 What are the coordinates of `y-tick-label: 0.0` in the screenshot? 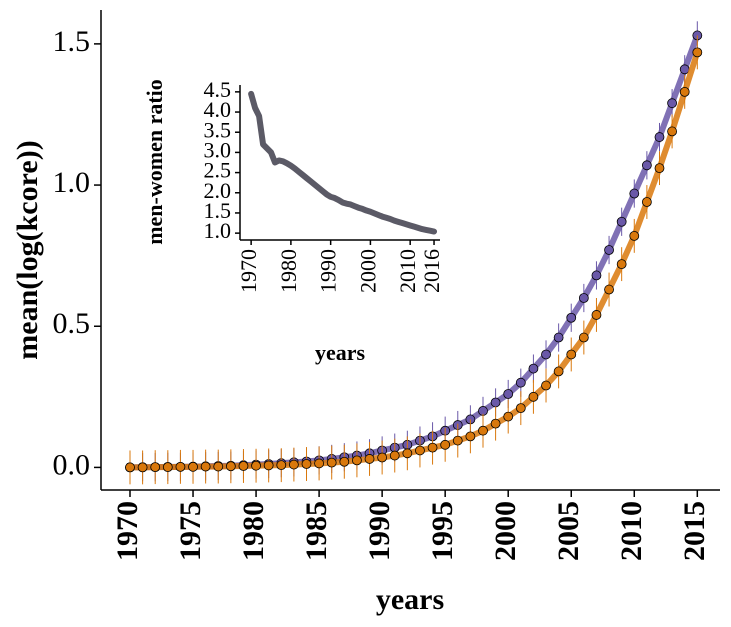 It's located at (72, 464).